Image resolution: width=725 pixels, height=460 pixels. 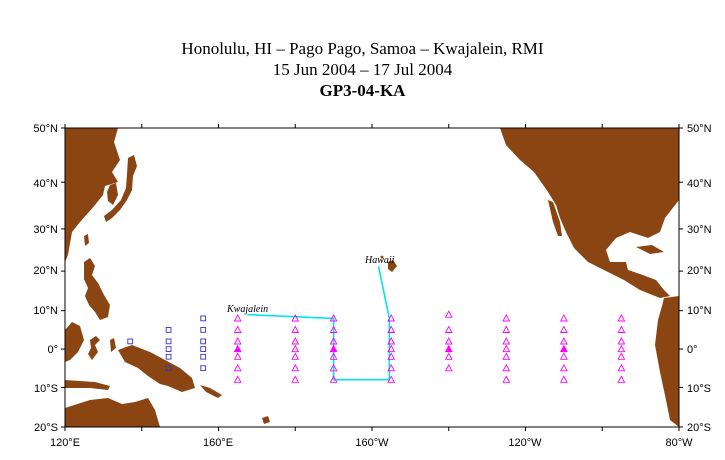 What do you see at coordinates (379, 260) in the screenshot?
I see `label-hawaii: Hawaii` at bounding box center [379, 260].